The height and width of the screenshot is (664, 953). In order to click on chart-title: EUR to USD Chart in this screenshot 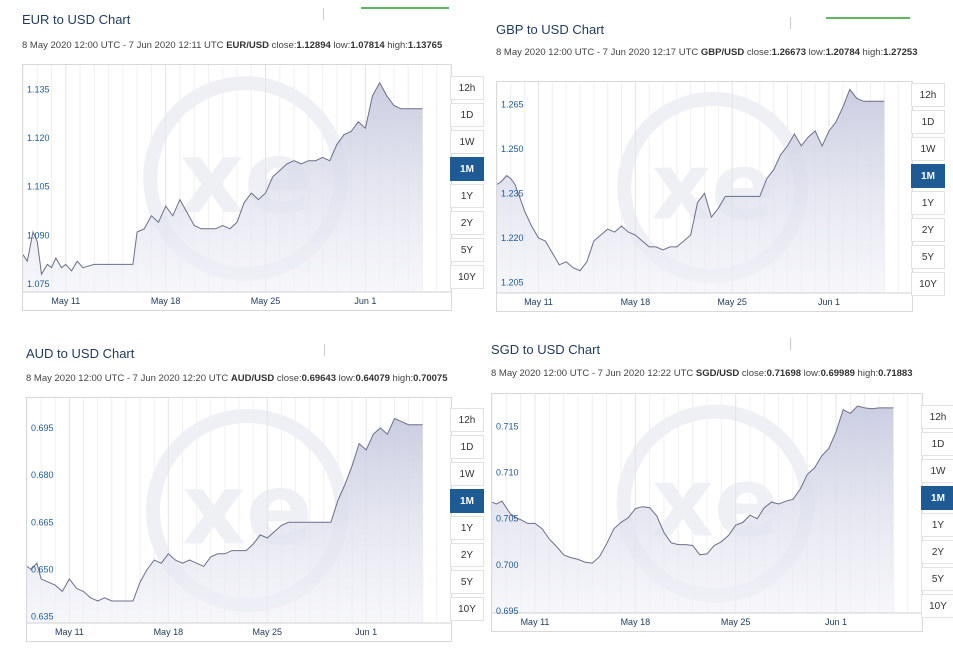, I will do `click(76, 19)`.